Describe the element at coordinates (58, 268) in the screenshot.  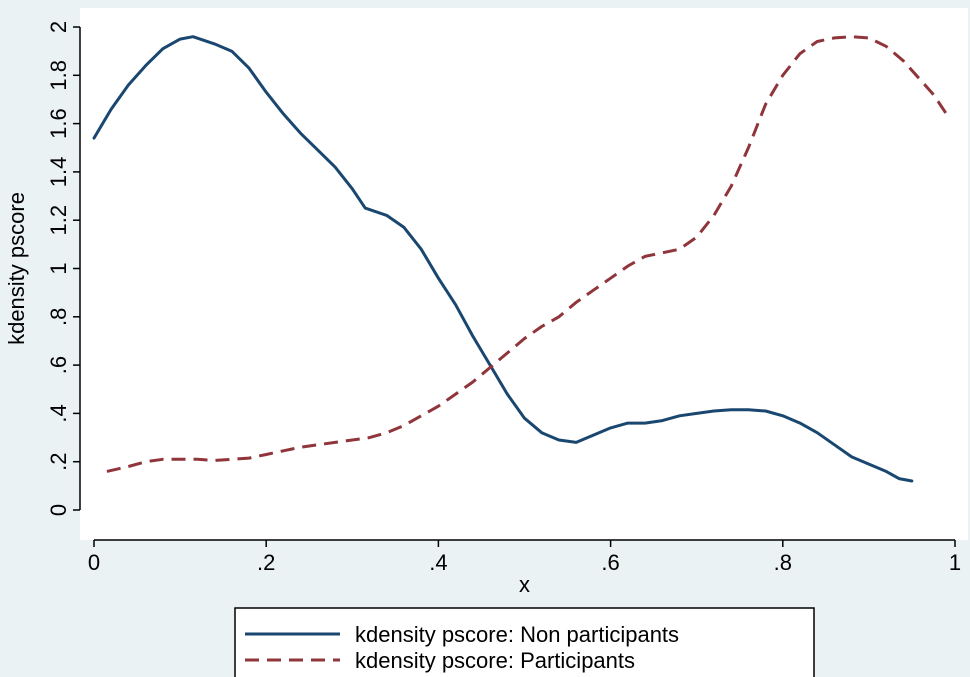
I see `y-tick-label: 1` at that location.